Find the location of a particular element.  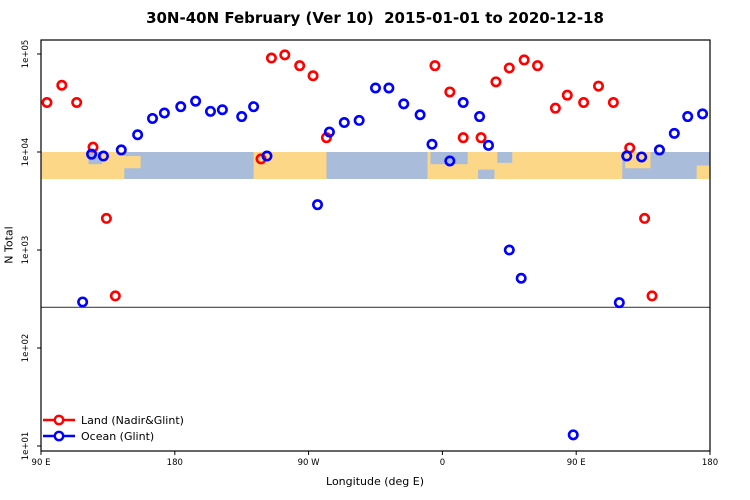

legend-item-ocean: Ocean (Glint) is located at coordinates (113, 436).